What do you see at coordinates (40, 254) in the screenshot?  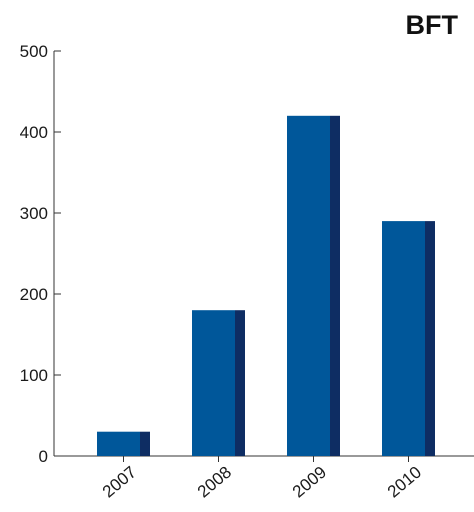 I see `y-axis: 0 100 200 300 400 500` at bounding box center [40, 254].